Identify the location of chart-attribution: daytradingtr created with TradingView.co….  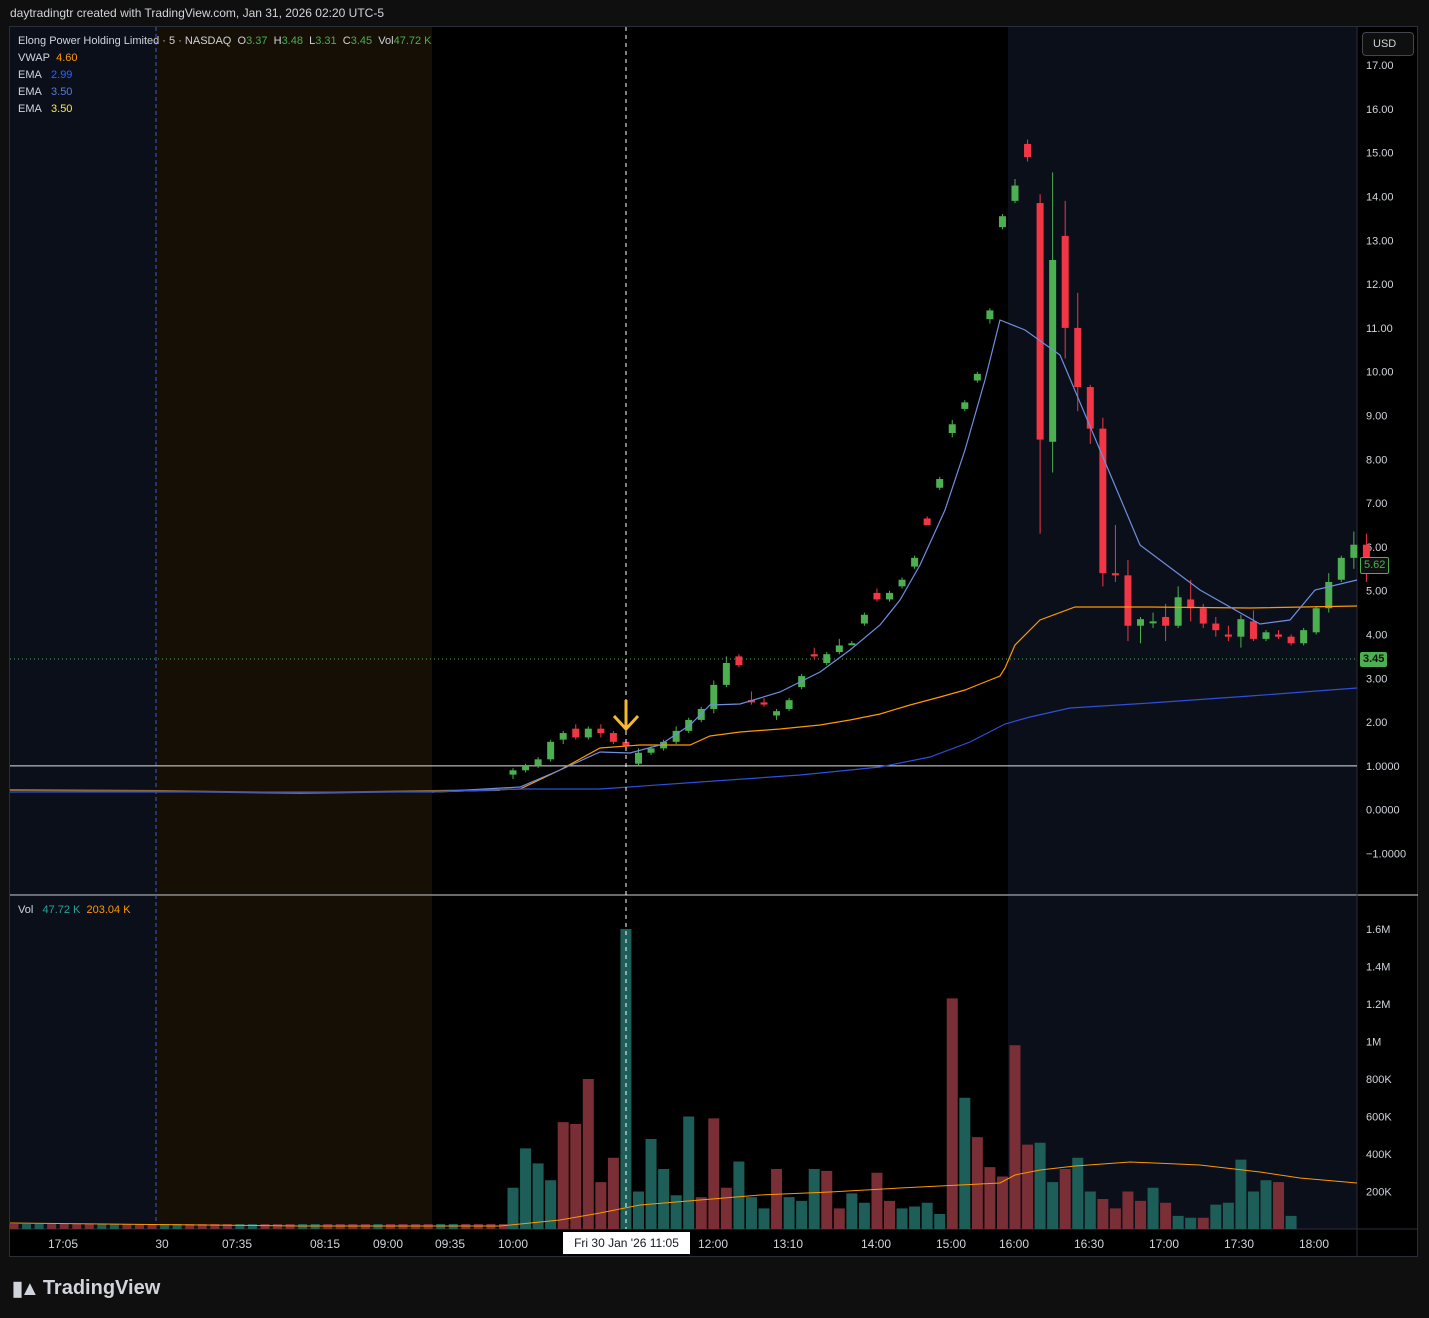
(197, 13).